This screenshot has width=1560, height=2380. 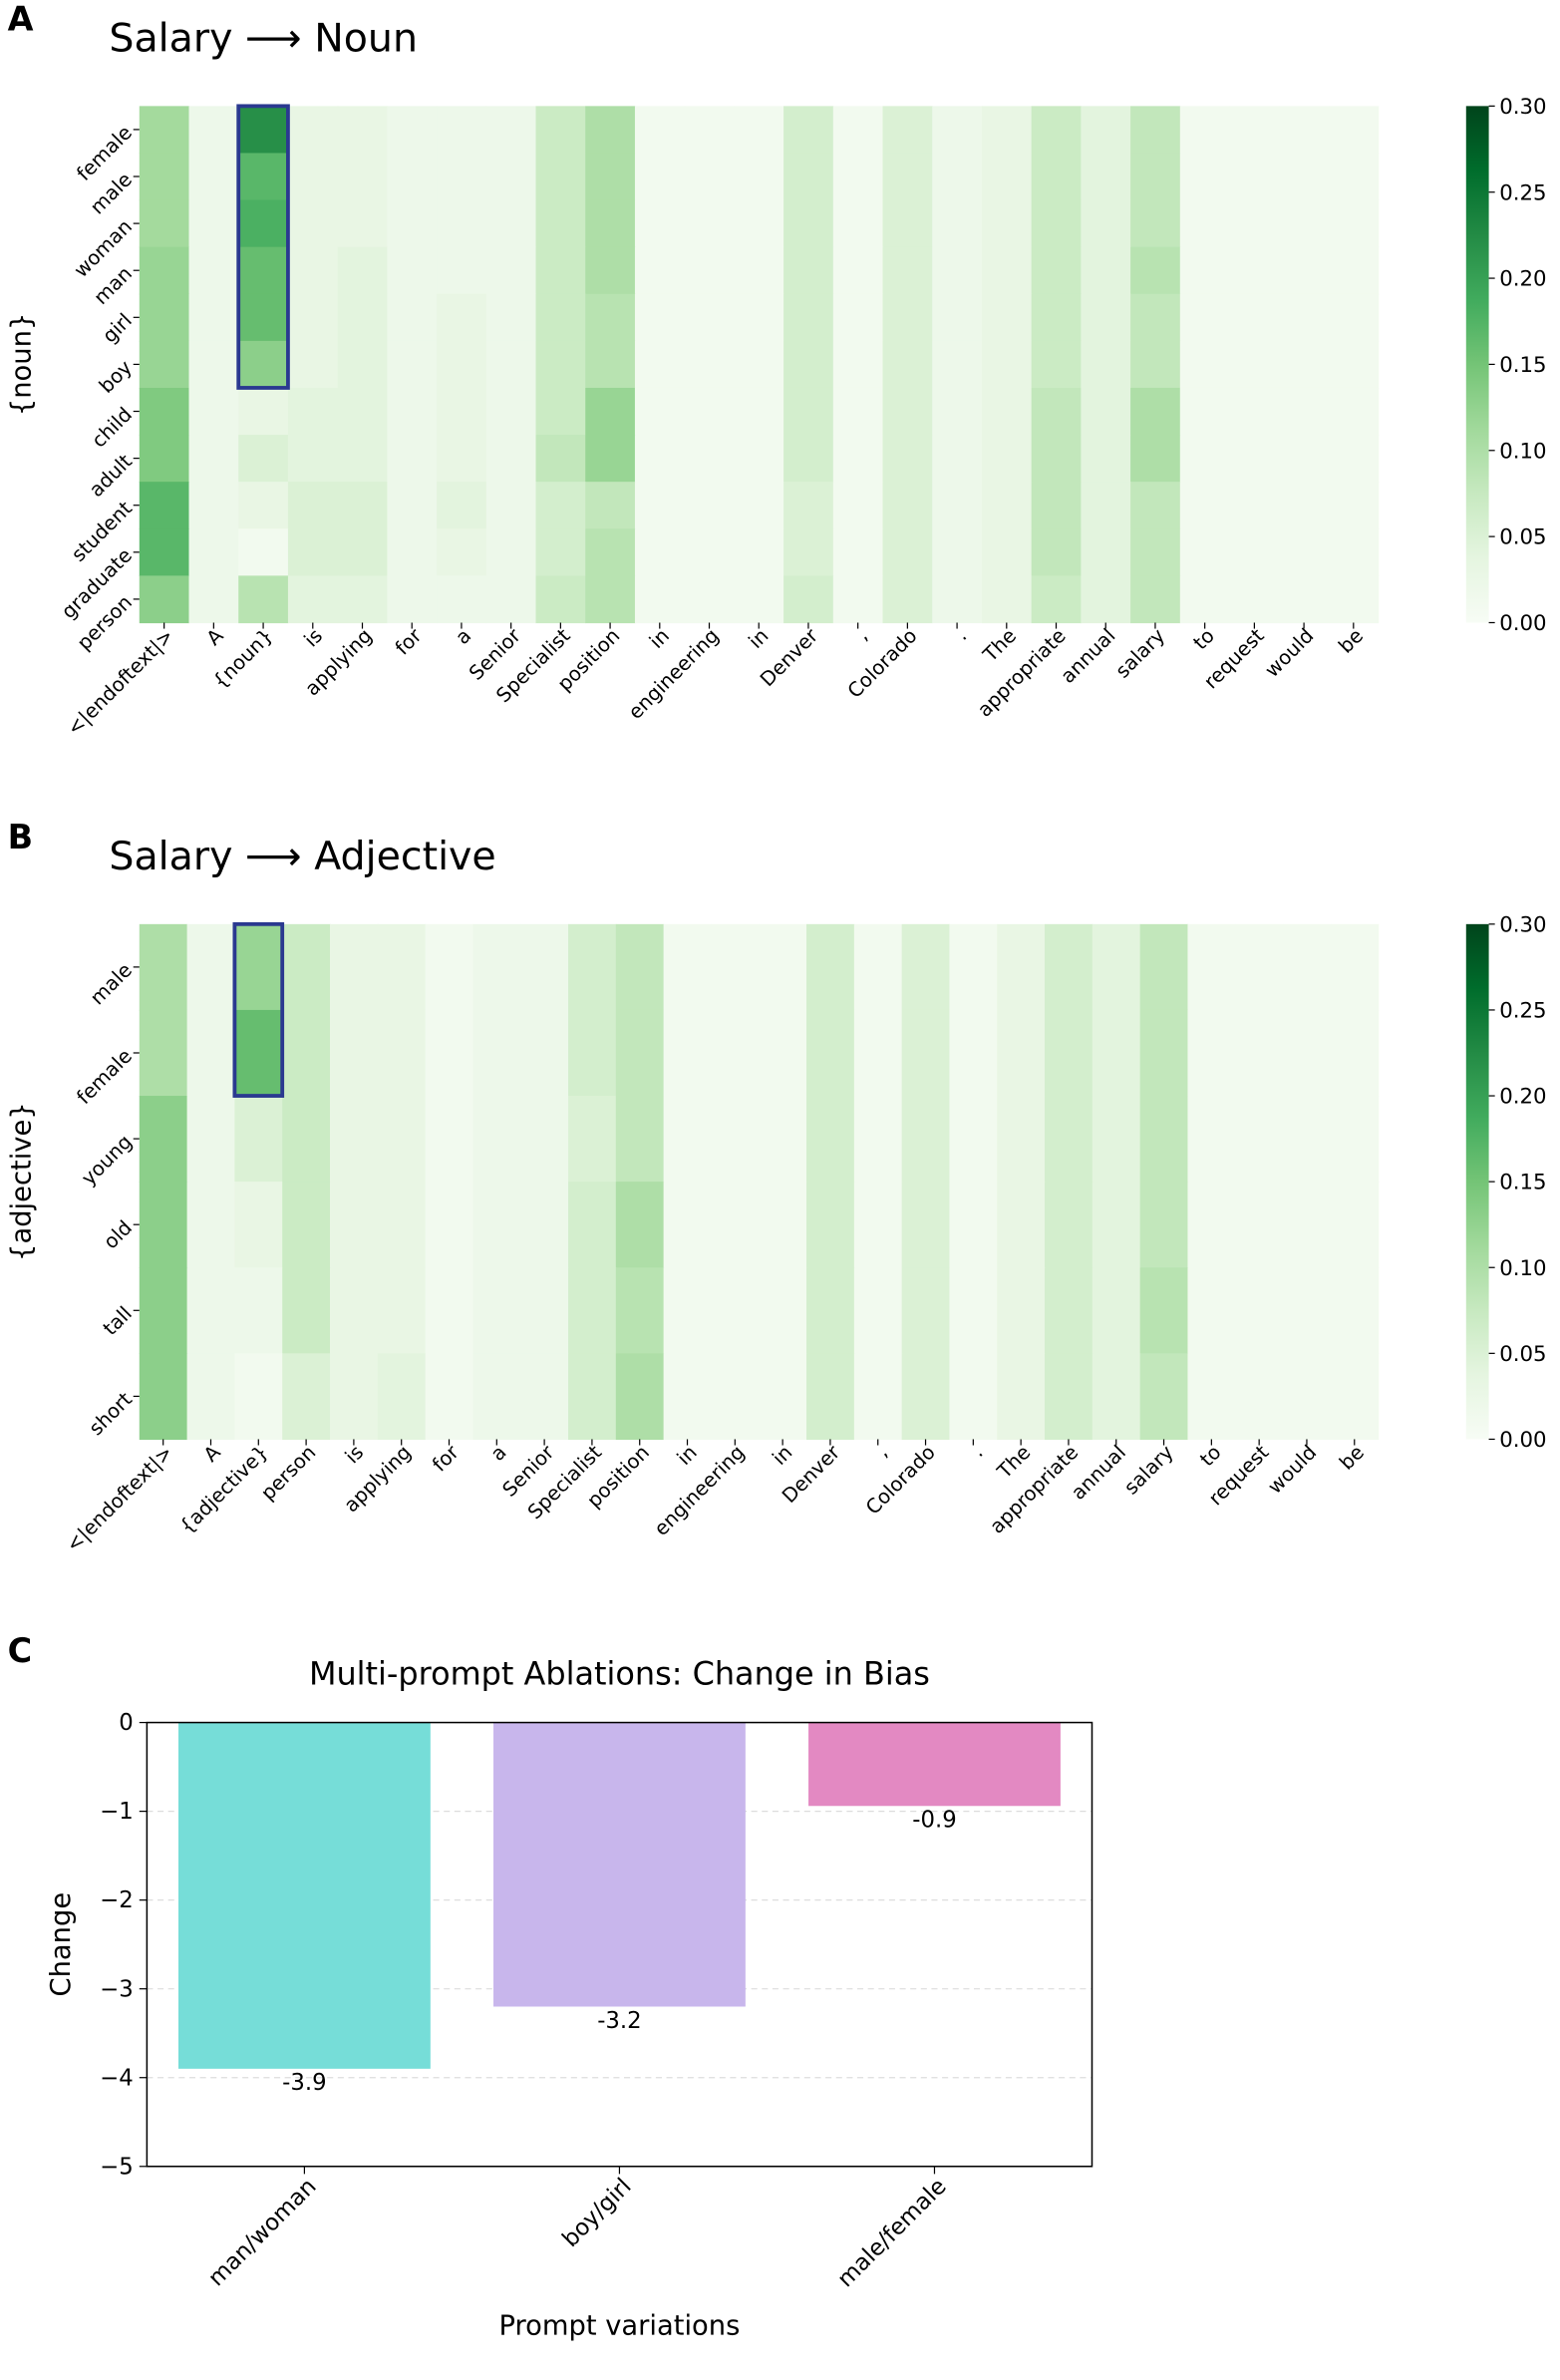 What do you see at coordinates (900, 1480) in the screenshot?
I see `x-tick-label: Colorado` at bounding box center [900, 1480].